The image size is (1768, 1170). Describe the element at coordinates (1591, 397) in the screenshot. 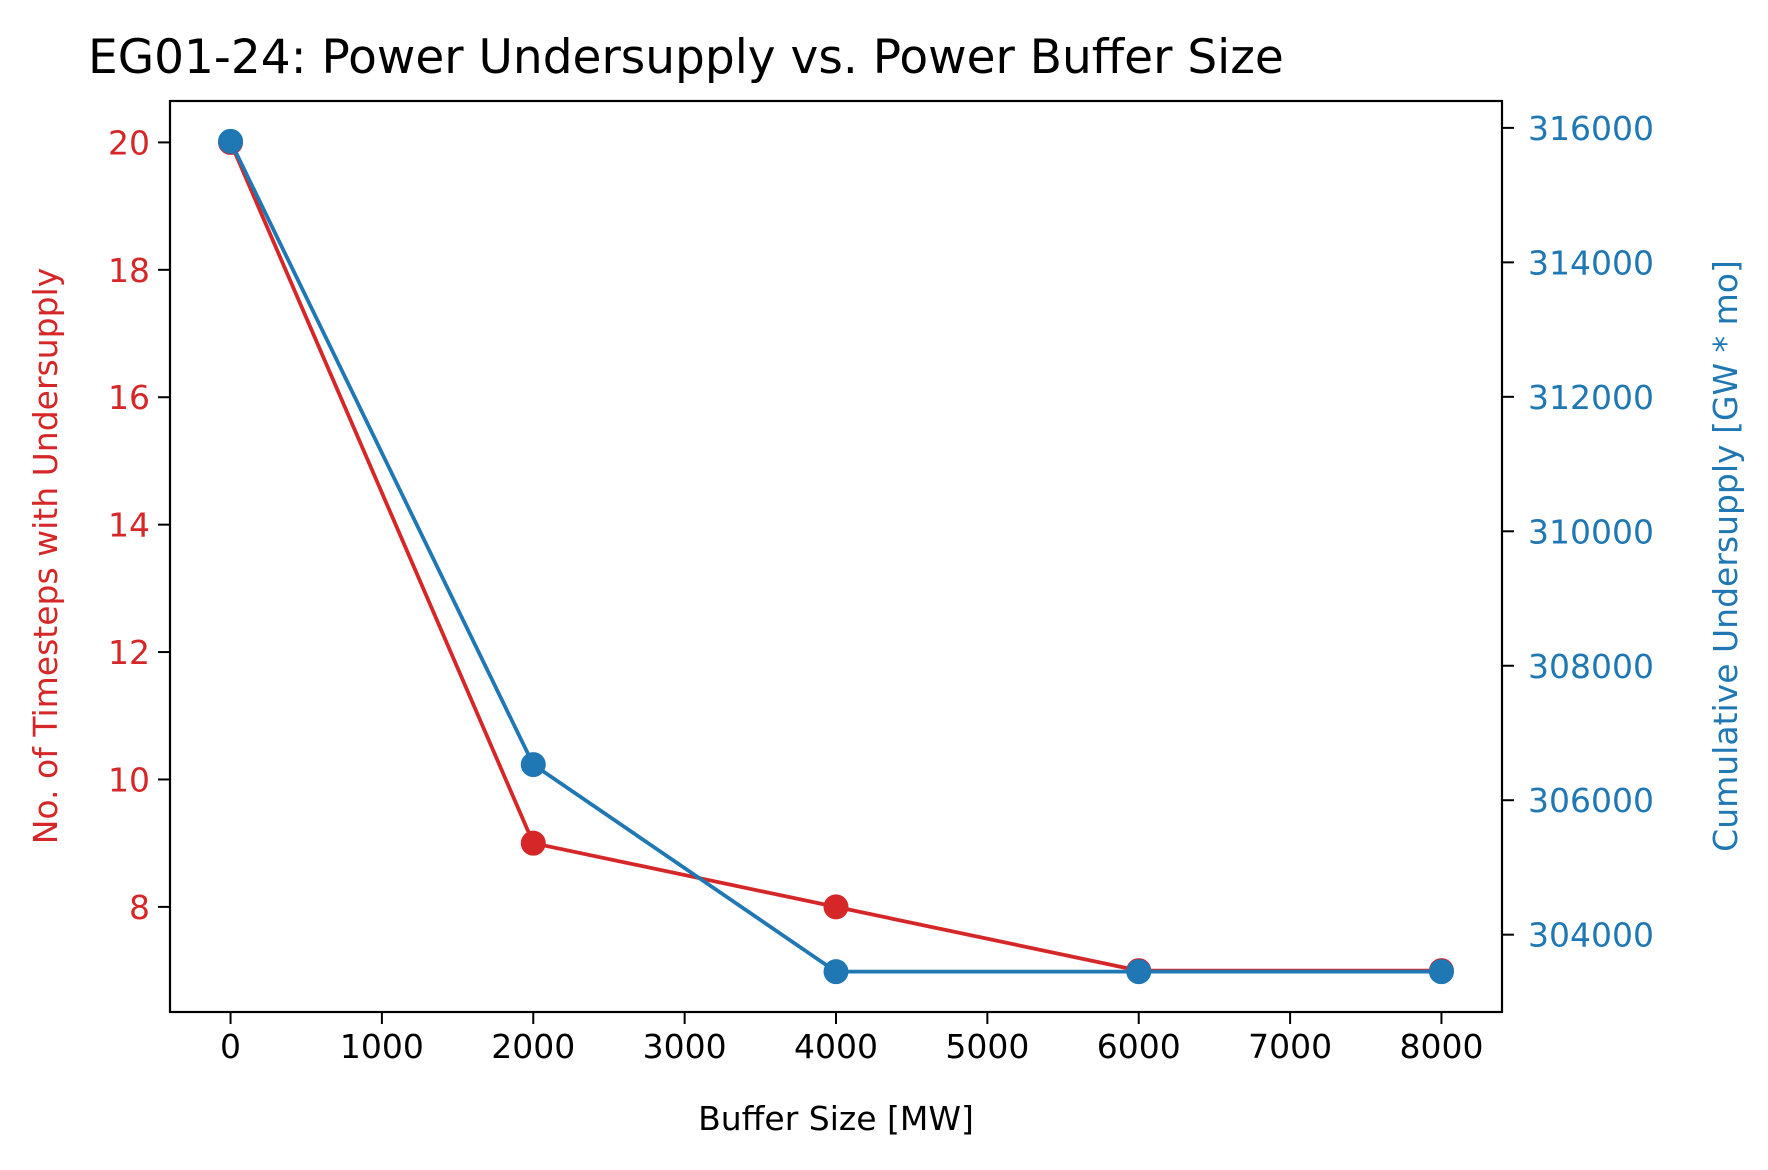

I see `right-y-tick-label: 312000` at that location.